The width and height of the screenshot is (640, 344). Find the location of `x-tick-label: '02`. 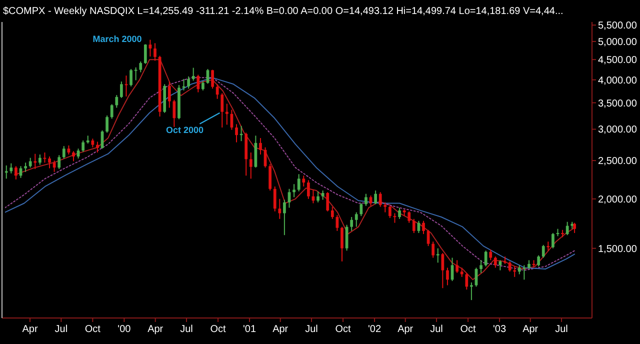

x-tick-label: '02 is located at coordinates (375, 329).